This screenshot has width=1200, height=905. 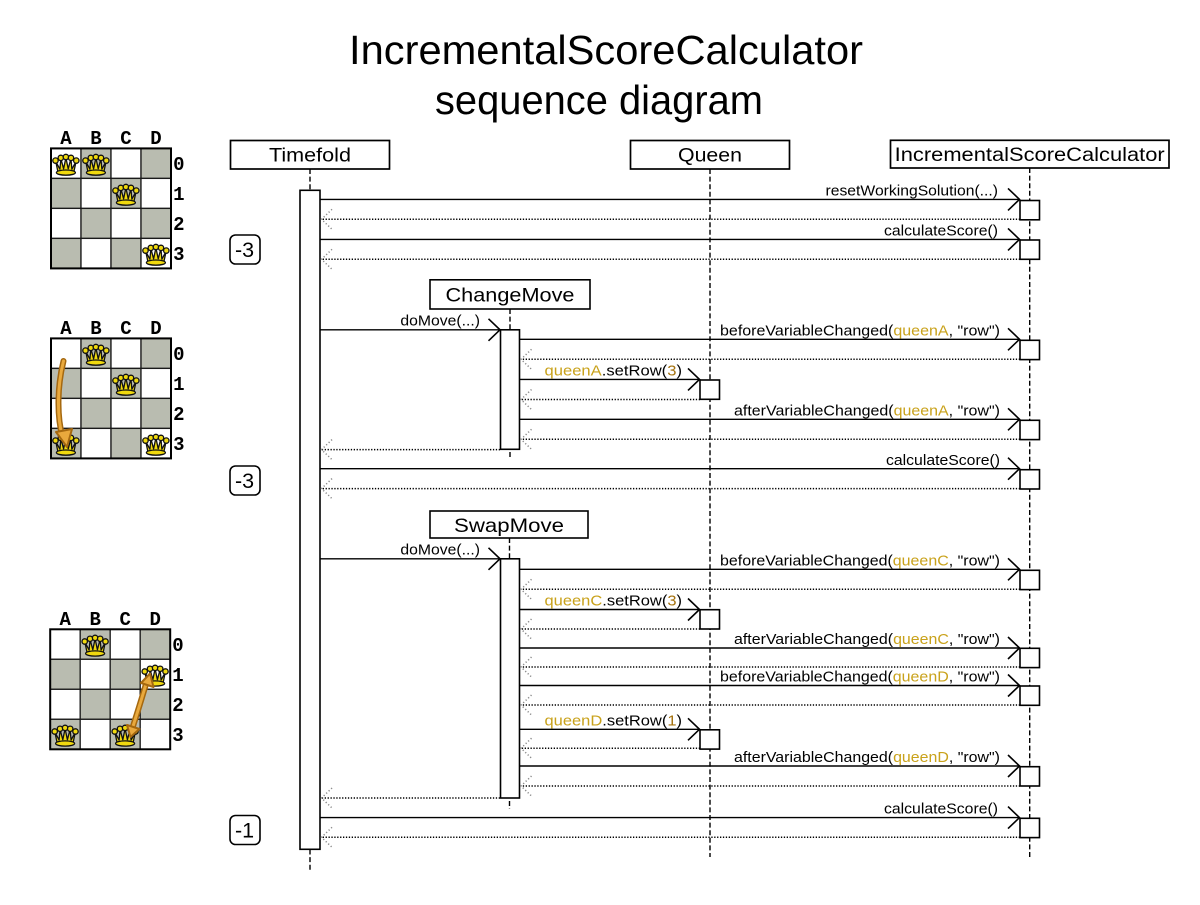 I want to click on svg-text:afterVariableChanged(queenD, ": afterVariableChanged(queenD, "row"), so click(x=867, y=757).